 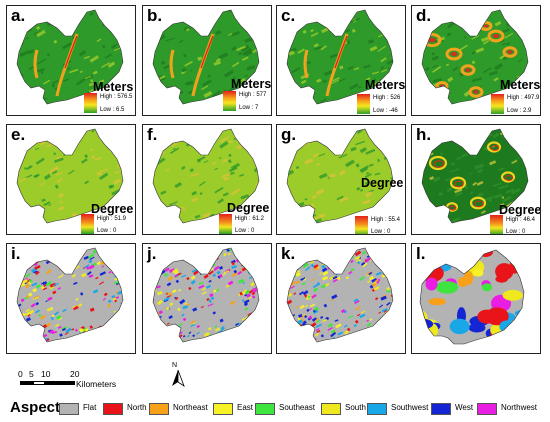 I want to click on panel-i: i., so click(x=71, y=298).